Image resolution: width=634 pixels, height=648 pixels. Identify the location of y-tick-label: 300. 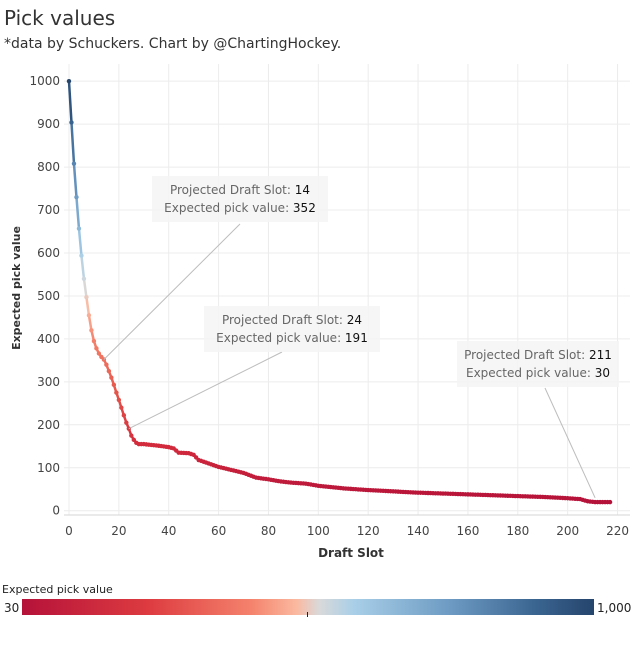
(48, 382).